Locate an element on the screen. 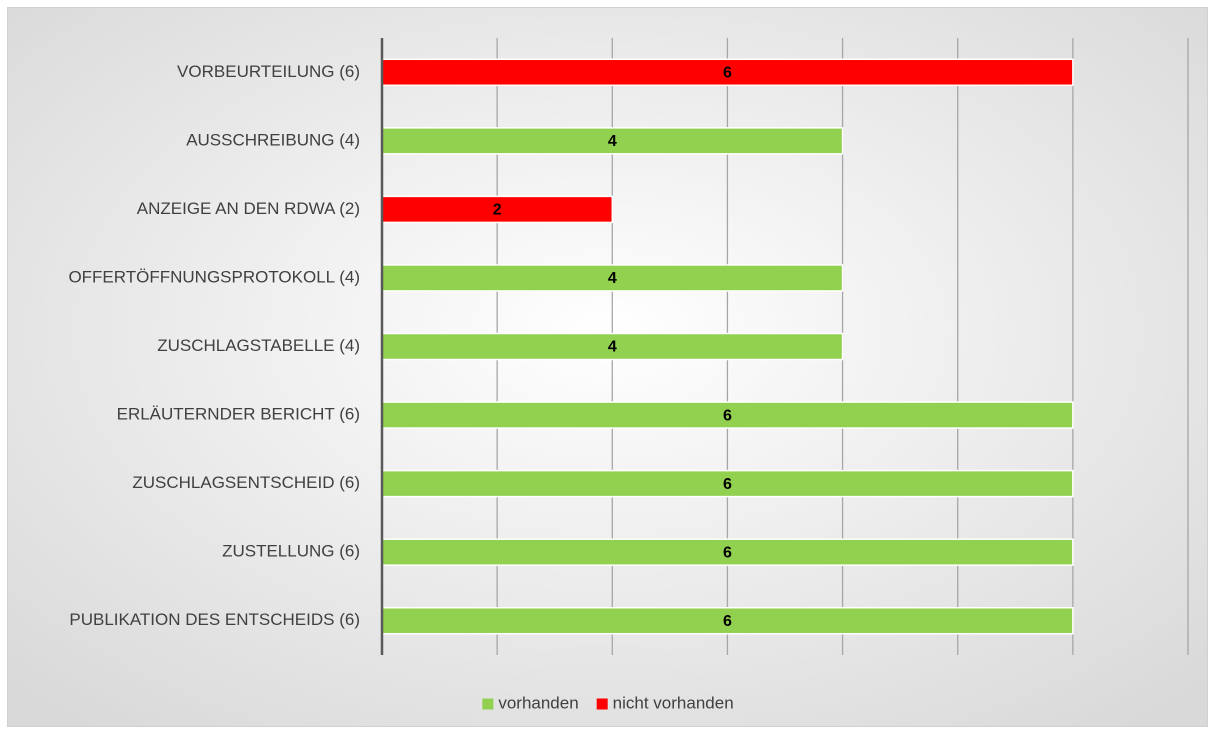 Image resolution: width=1215 pixels, height=735 pixels. data-label: 2 is located at coordinates (497, 210).